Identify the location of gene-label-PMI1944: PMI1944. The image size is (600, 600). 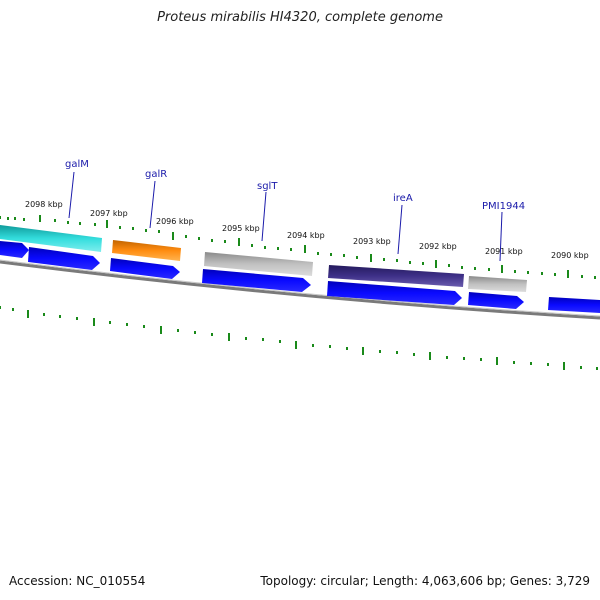
(503, 206).